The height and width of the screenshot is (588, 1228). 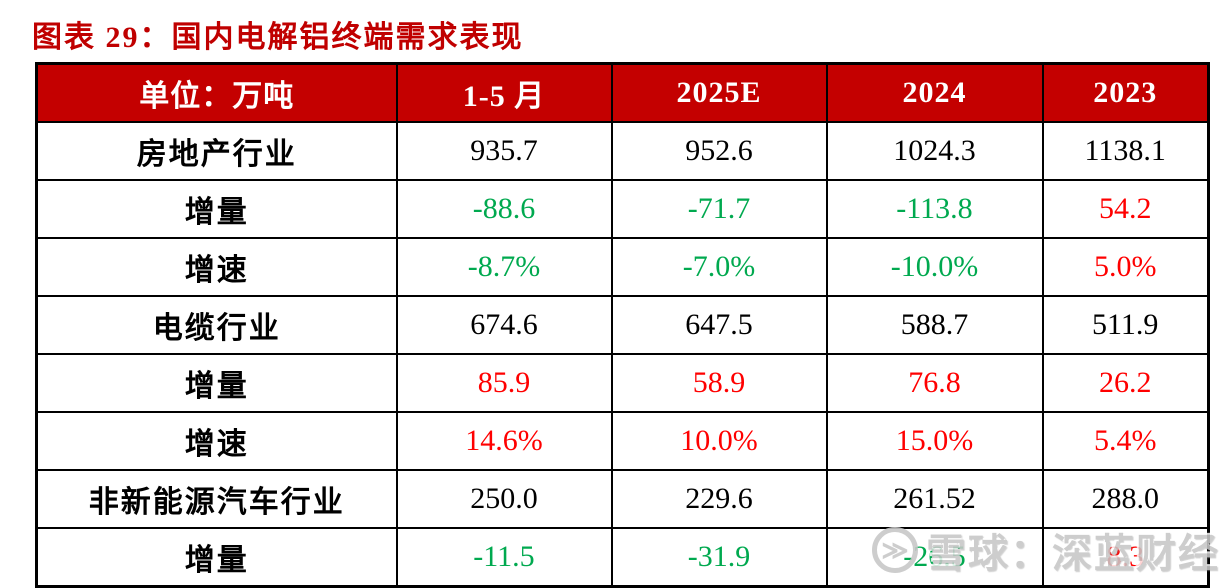 What do you see at coordinates (504, 209) in the screenshot?
I see `cell: -88.6` at bounding box center [504, 209].